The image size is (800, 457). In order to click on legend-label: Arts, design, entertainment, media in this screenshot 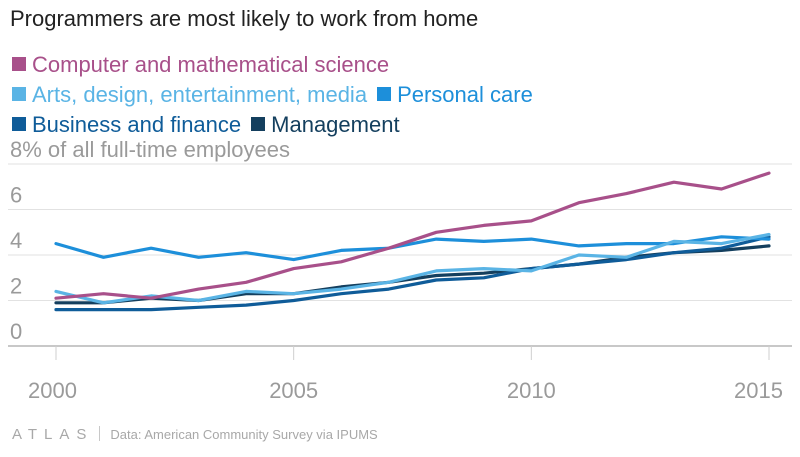, I will do `click(200, 94)`.